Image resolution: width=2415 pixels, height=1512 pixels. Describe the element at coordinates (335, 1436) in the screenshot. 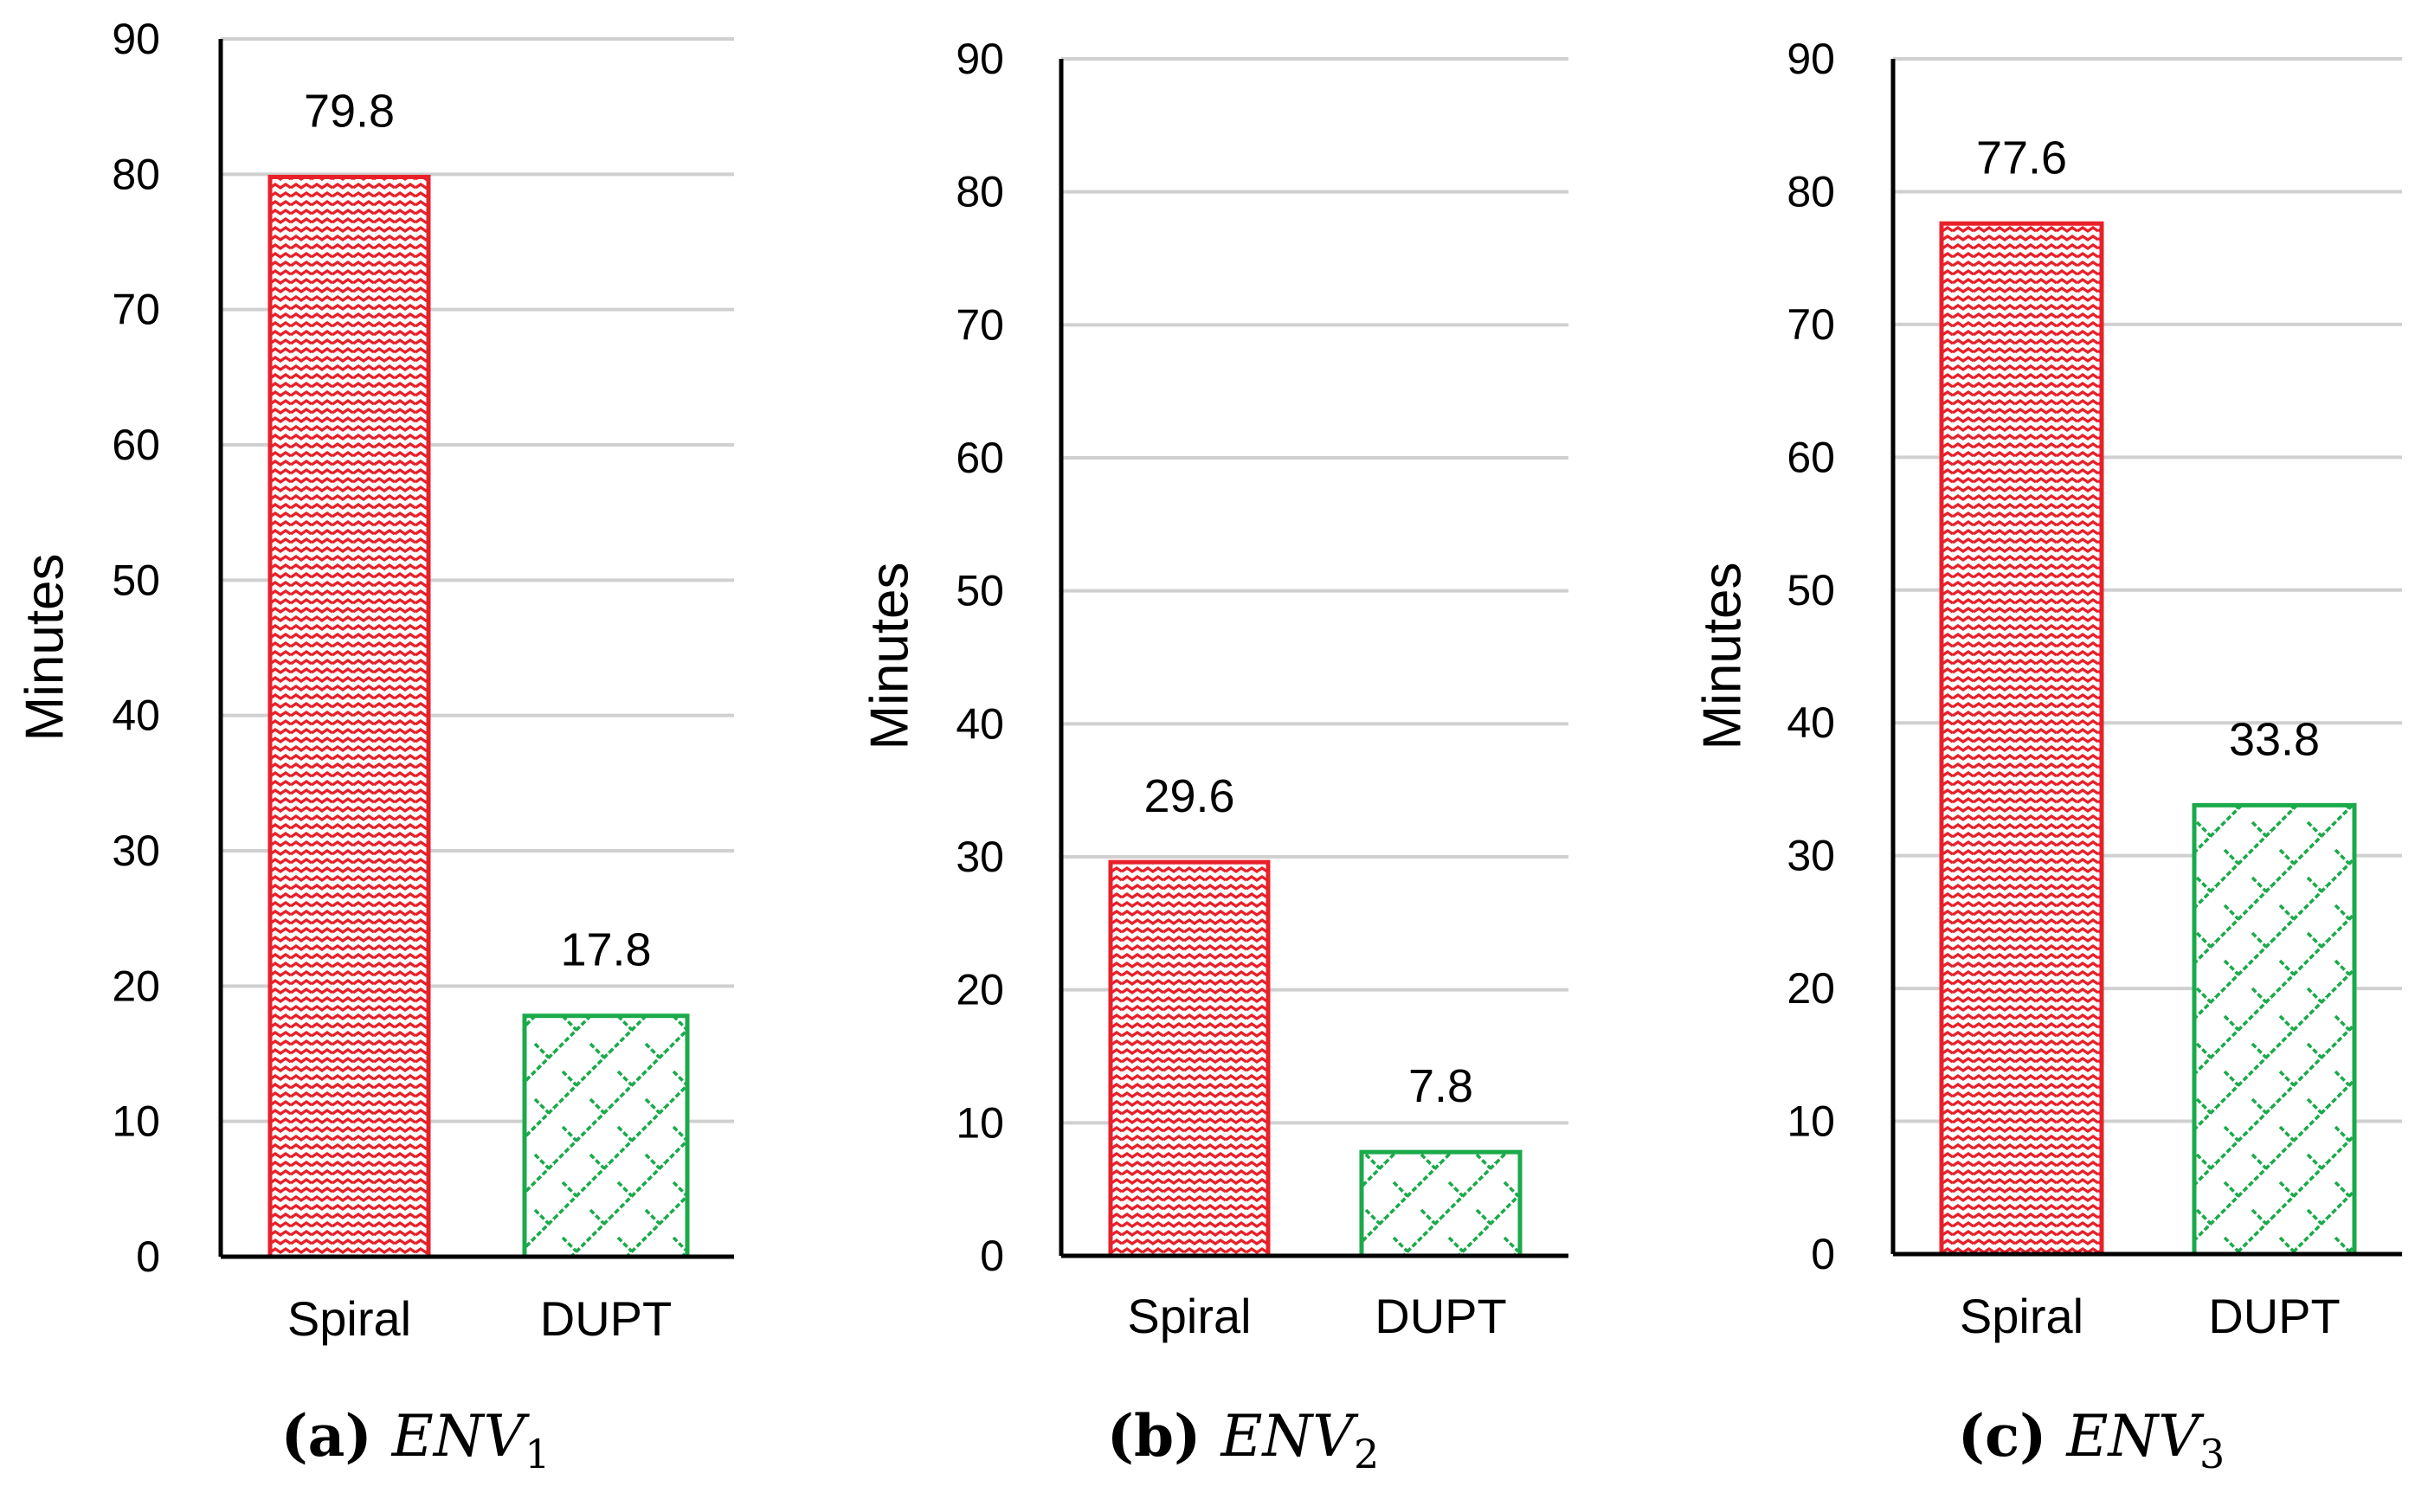

I see `caption-letter: (a)` at that location.